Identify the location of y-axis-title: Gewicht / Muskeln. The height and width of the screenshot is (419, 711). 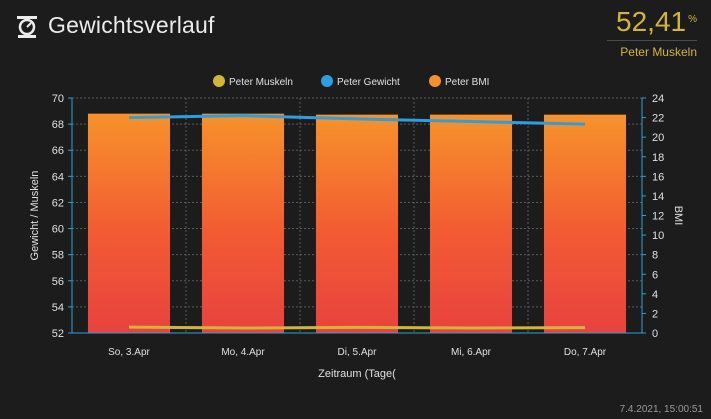
(35, 216).